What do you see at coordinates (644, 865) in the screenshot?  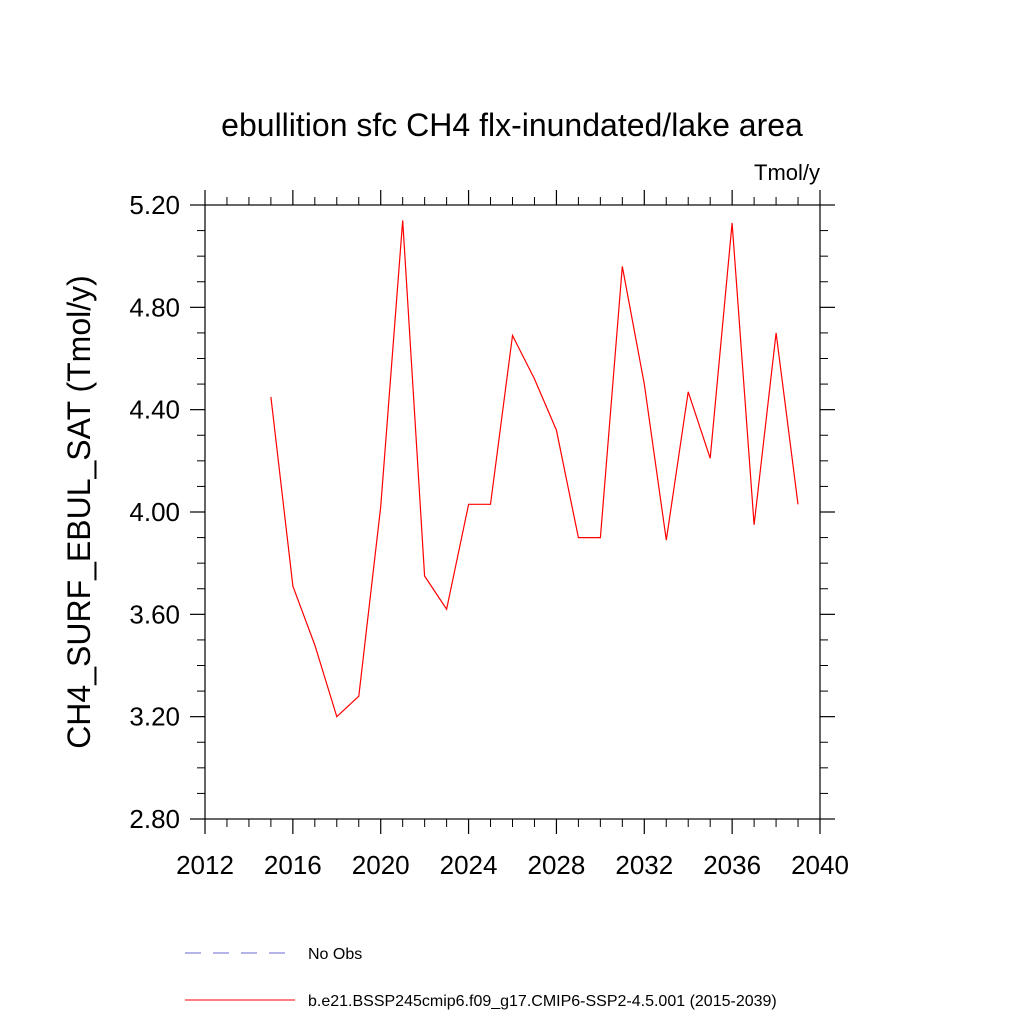 I see `x-tick-label: 2032` at bounding box center [644, 865].